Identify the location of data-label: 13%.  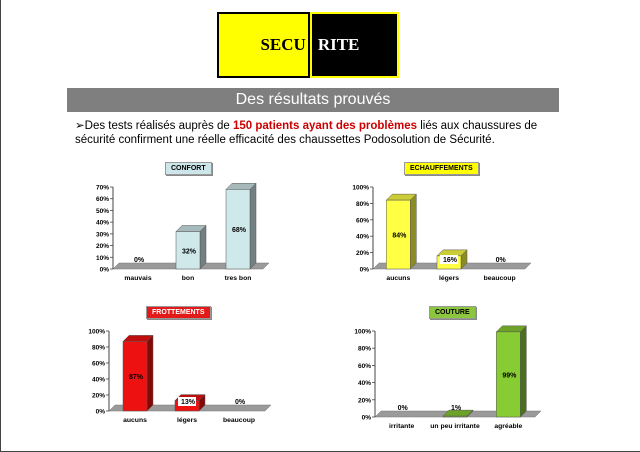
(188, 402).